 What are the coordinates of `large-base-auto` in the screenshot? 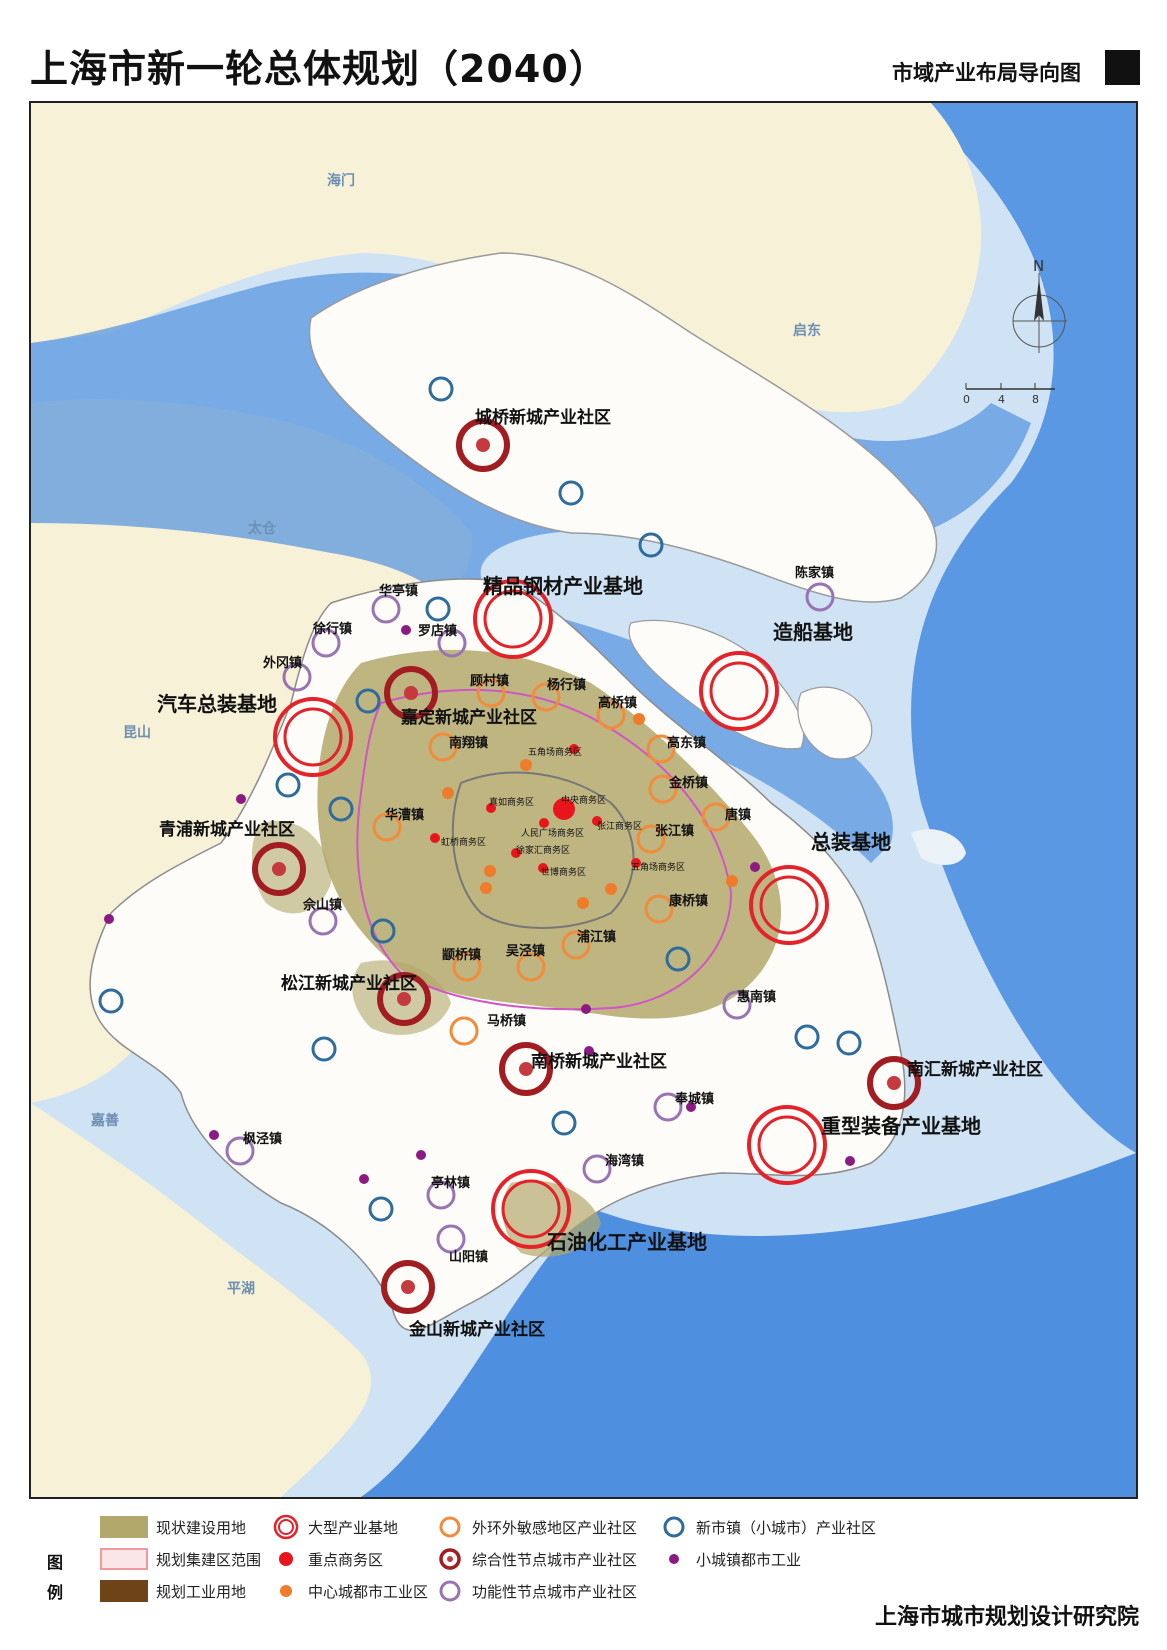 It's located at (313, 737).